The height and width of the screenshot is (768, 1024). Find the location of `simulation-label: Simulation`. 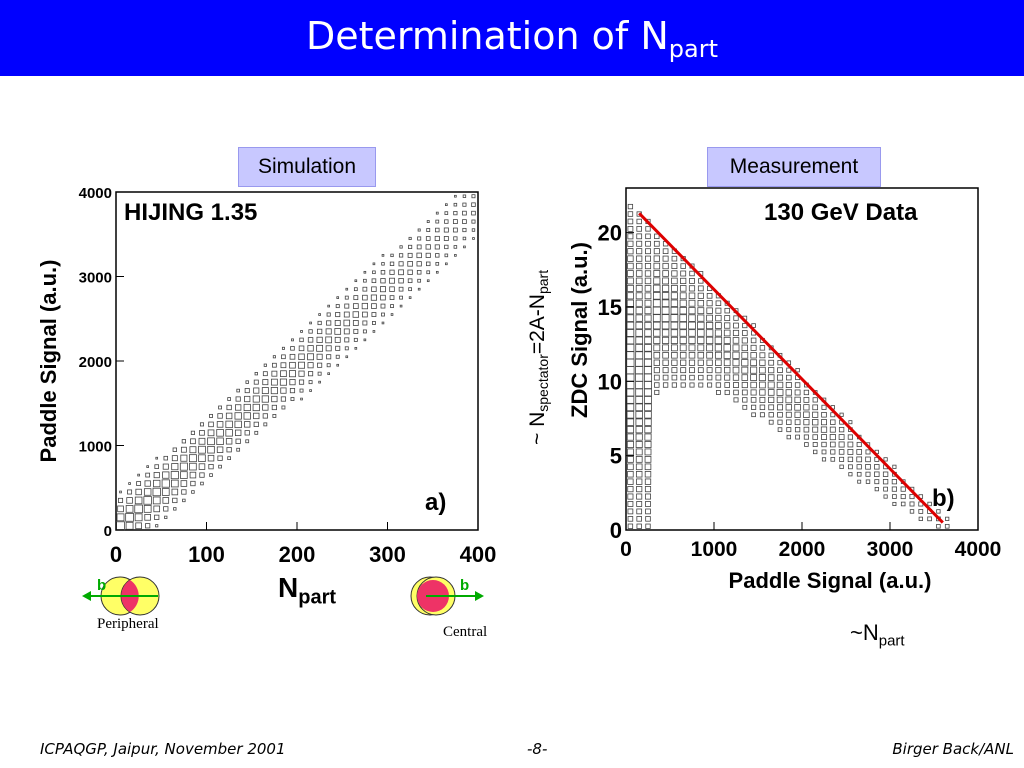

simulation-label: Simulation is located at coordinates (307, 167).